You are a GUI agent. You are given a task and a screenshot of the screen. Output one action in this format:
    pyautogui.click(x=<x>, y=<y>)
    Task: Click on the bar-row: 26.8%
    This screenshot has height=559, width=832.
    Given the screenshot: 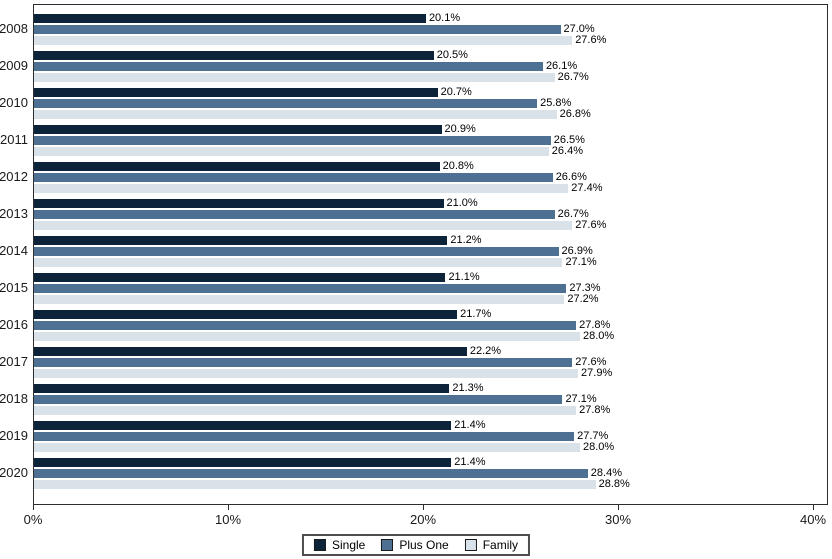 What is the action you would take?
    pyautogui.click(x=430, y=114)
    